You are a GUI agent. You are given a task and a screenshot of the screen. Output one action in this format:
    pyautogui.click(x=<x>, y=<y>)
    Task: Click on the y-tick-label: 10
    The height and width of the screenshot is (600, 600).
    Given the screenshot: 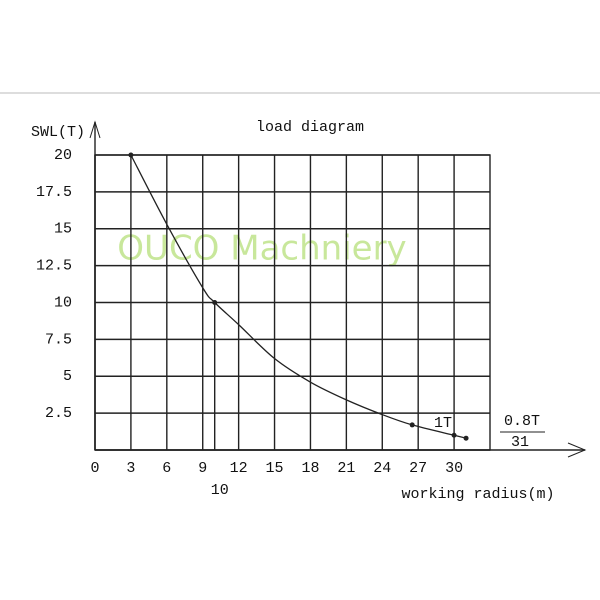 What is the action you would take?
    pyautogui.click(x=63, y=302)
    